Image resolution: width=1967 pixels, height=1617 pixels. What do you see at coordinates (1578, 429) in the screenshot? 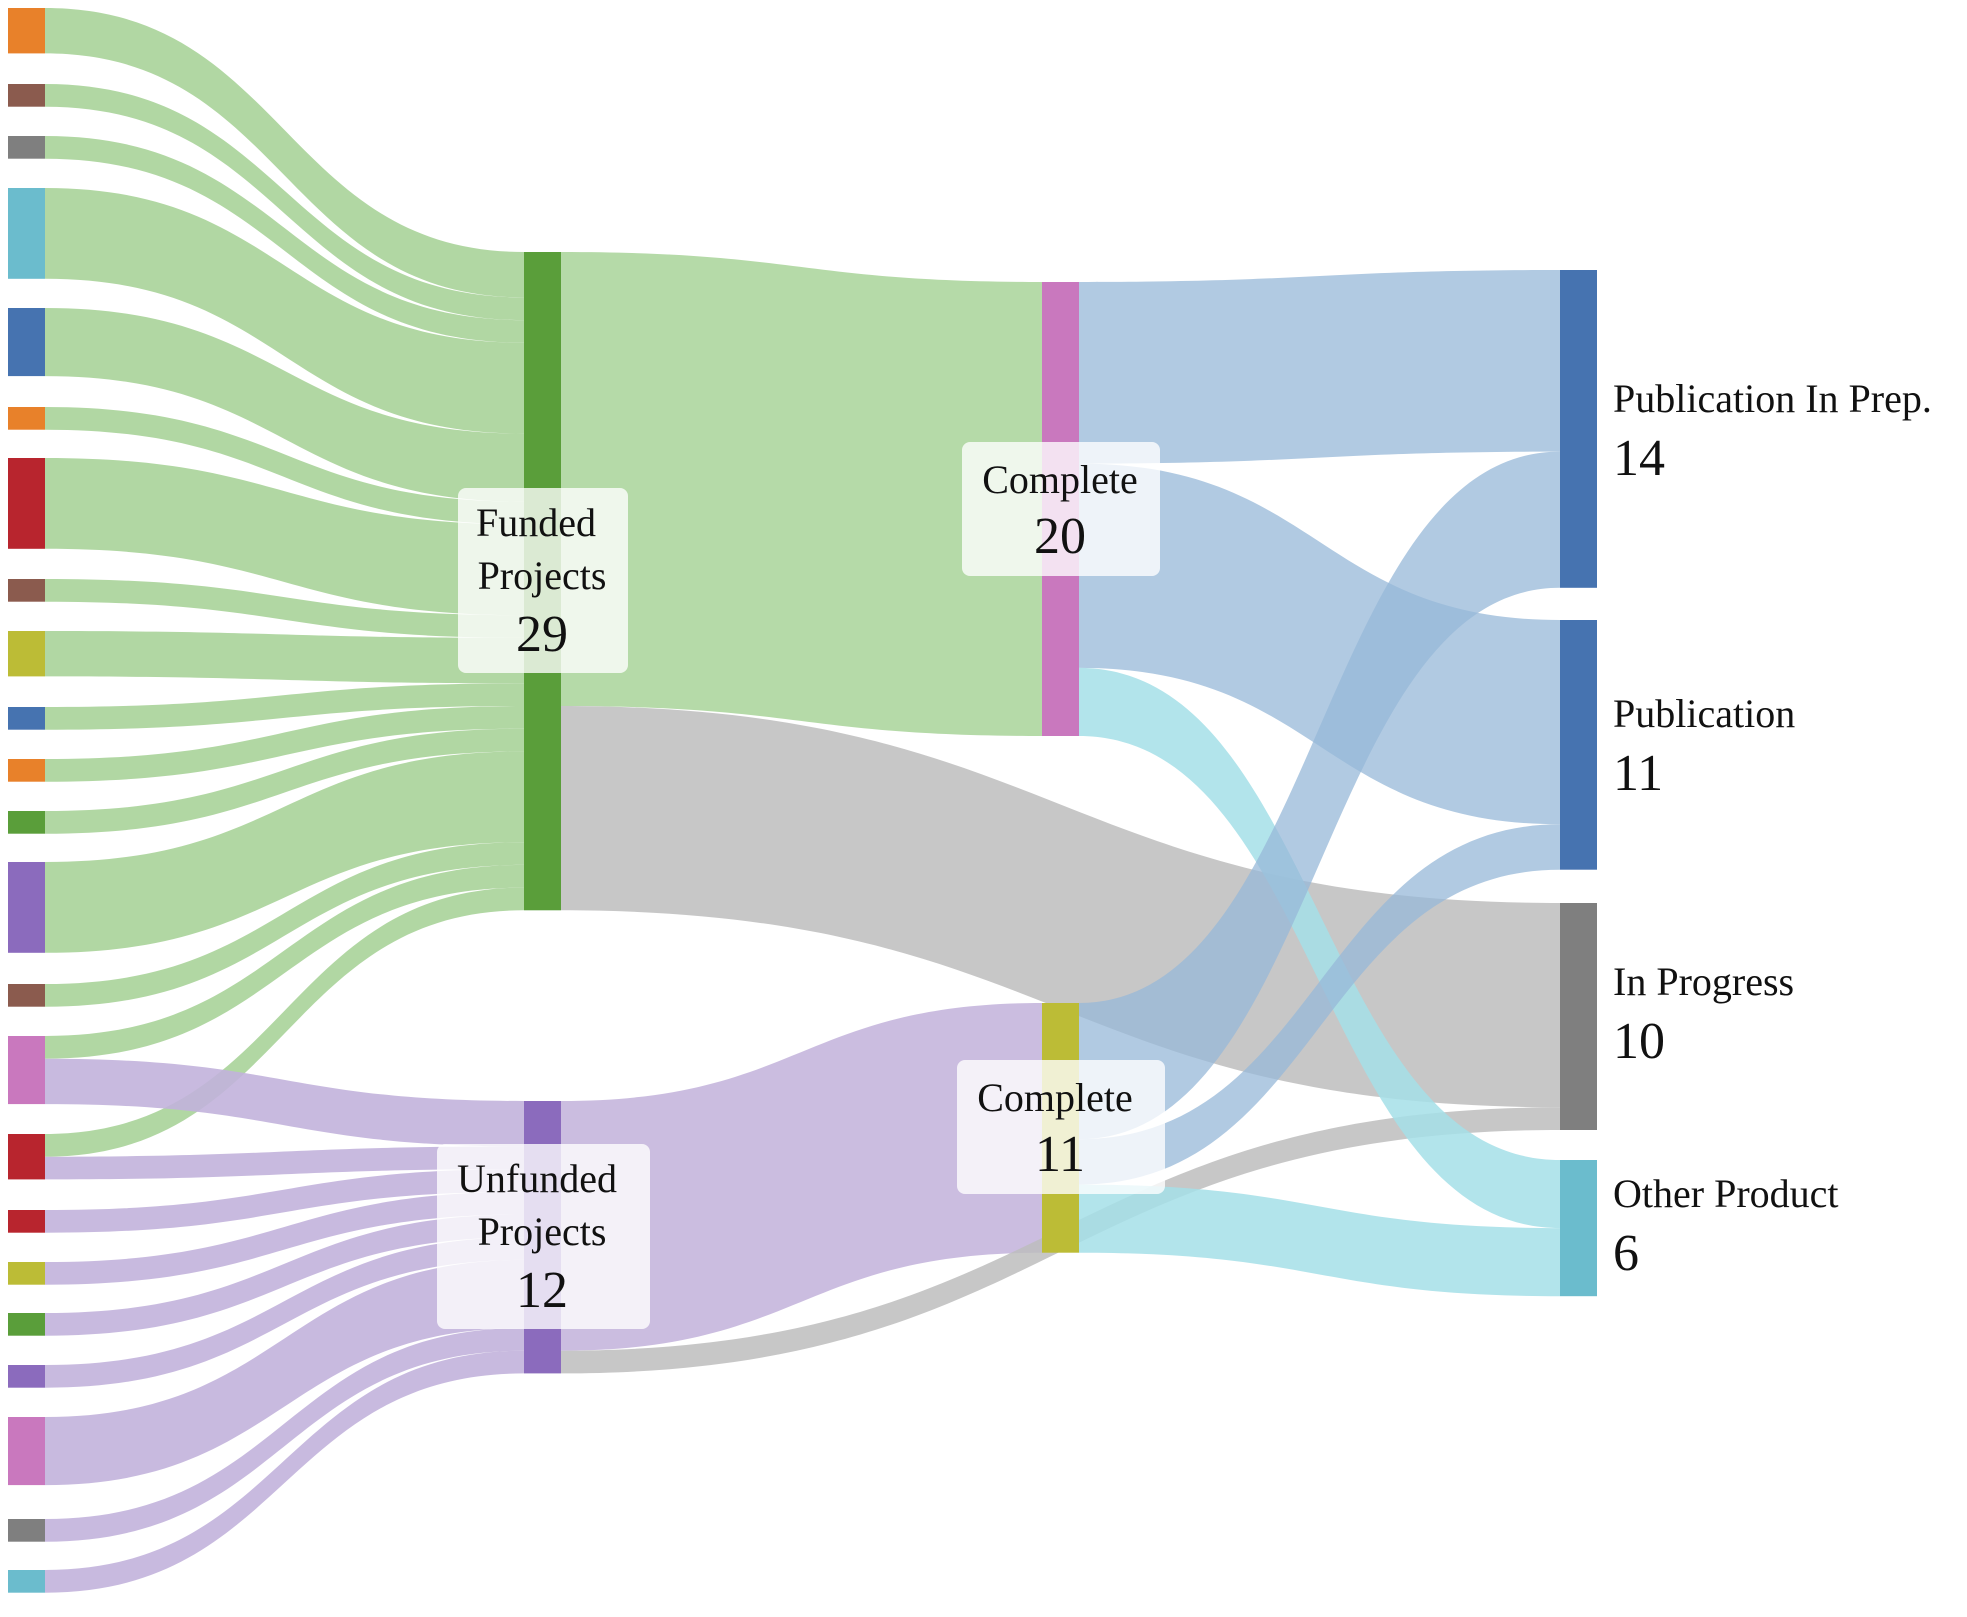
I see `pub-prep-node` at bounding box center [1578, 429].